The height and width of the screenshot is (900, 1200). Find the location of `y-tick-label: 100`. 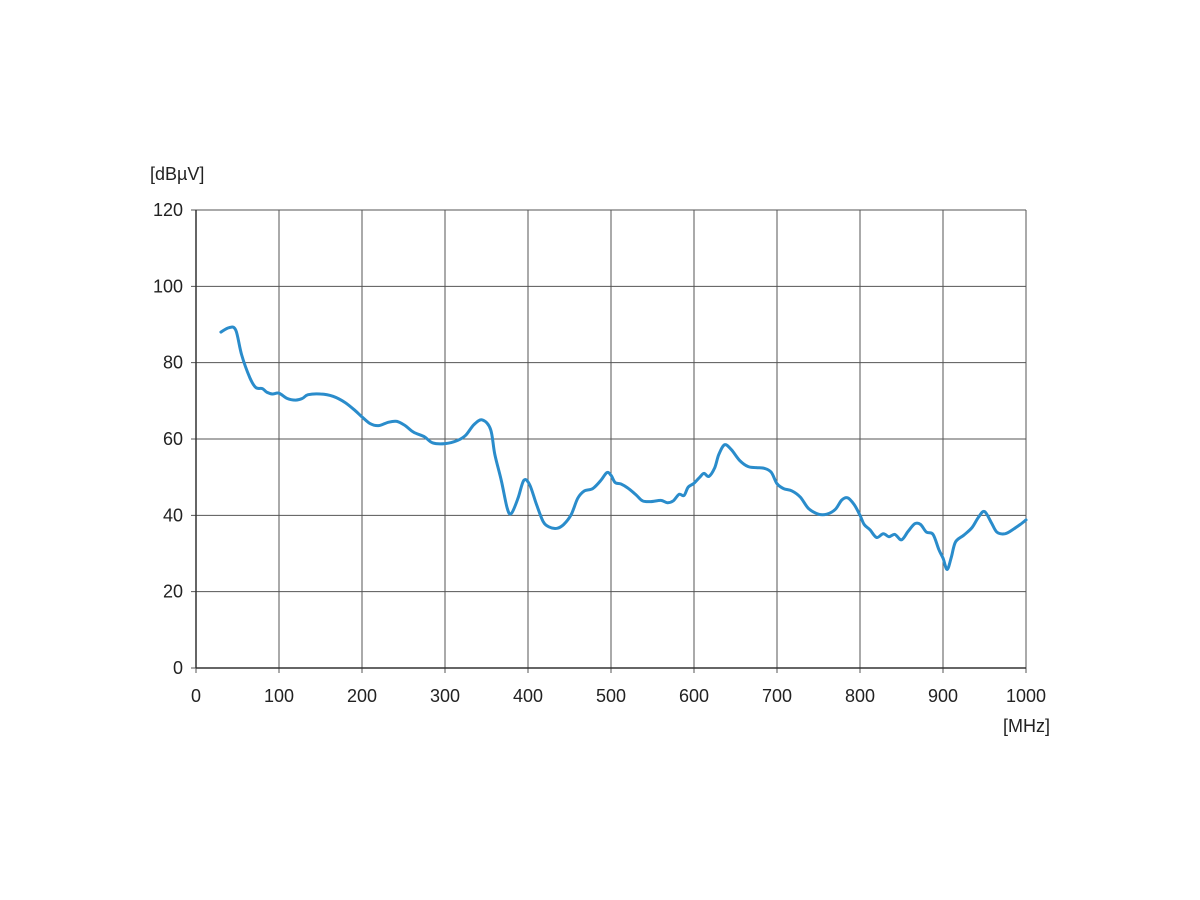

y-tick-label: 100 is located at coordinates (168, 286).